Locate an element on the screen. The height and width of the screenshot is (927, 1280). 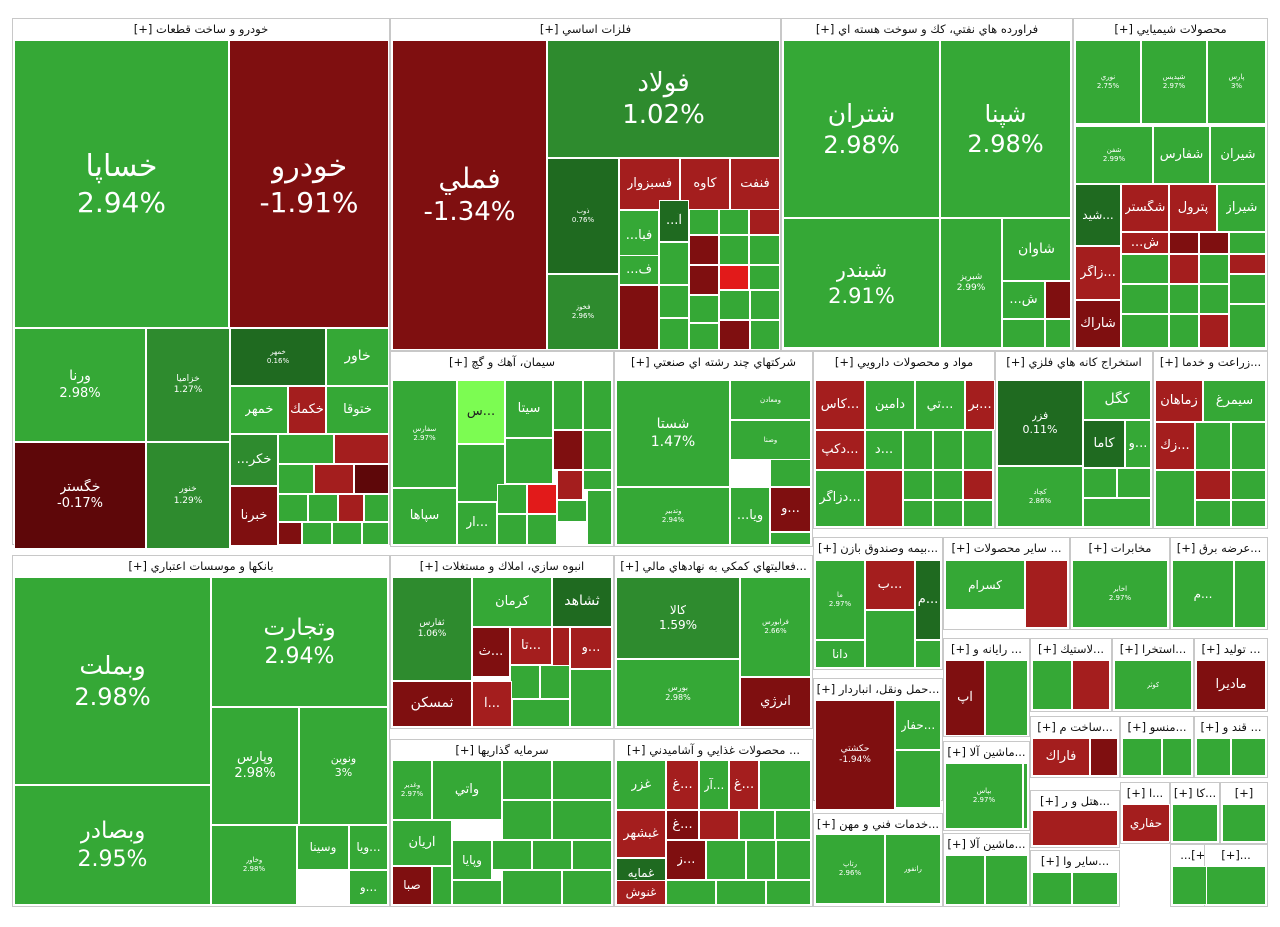
stock-tile: واتي is located at coordinates (467, 790).